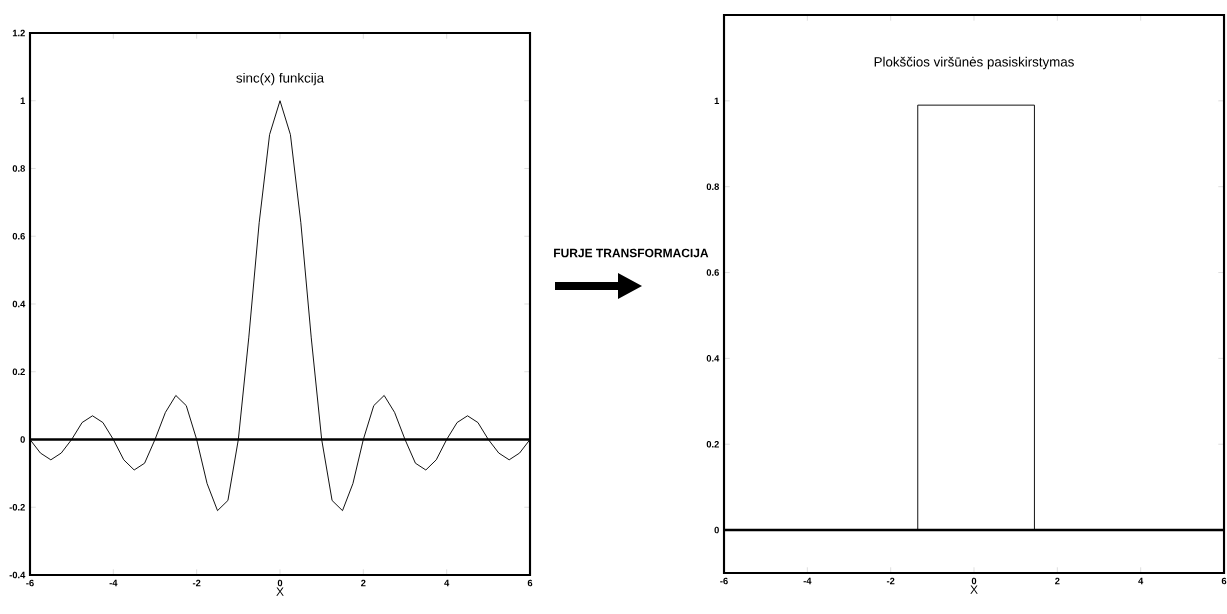 The width and height of the screenshot is (1227, 614). Describe the element at coordinates (18, 33) in the screenshot. I see `y-tick-label: 1.2` at that location.